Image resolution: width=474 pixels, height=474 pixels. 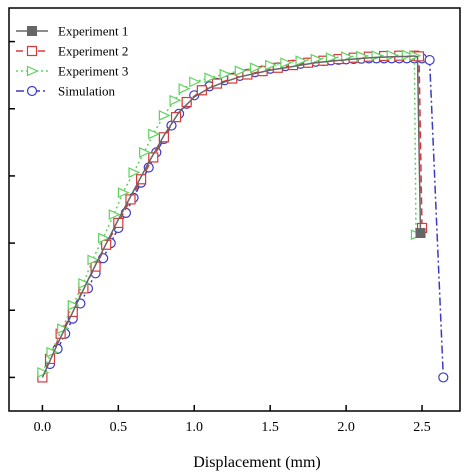 I want to click on x-axis-ticks: 0.0 0.5 1.0 1.5 2.0 2.5, so click(x=232, y=420).